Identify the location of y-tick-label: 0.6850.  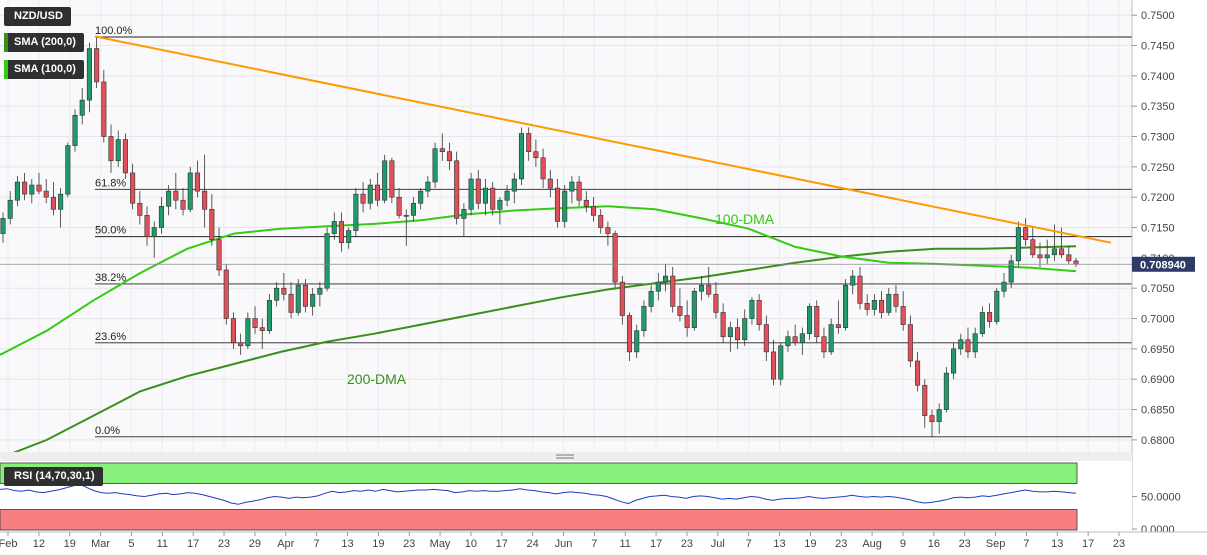
(1158, 411).